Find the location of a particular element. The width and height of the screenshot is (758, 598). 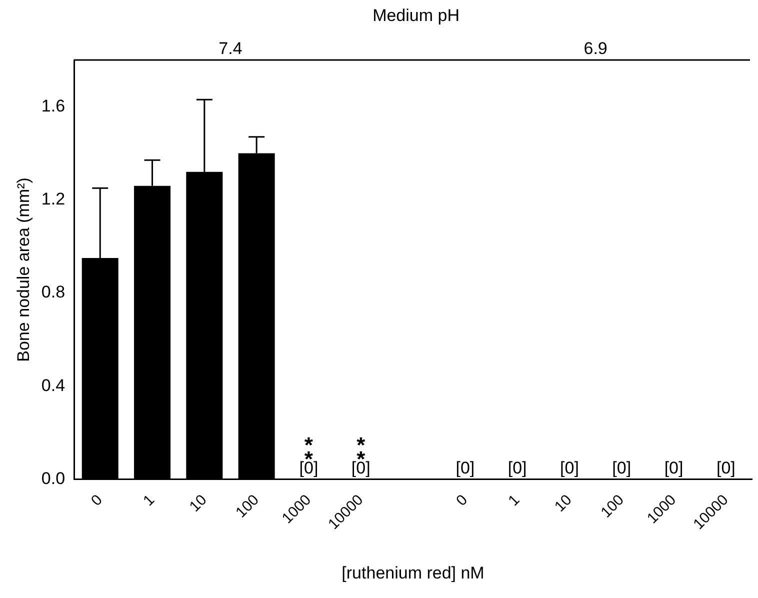

y-tick-label: 1.6 is located at coordinates (53, 106).